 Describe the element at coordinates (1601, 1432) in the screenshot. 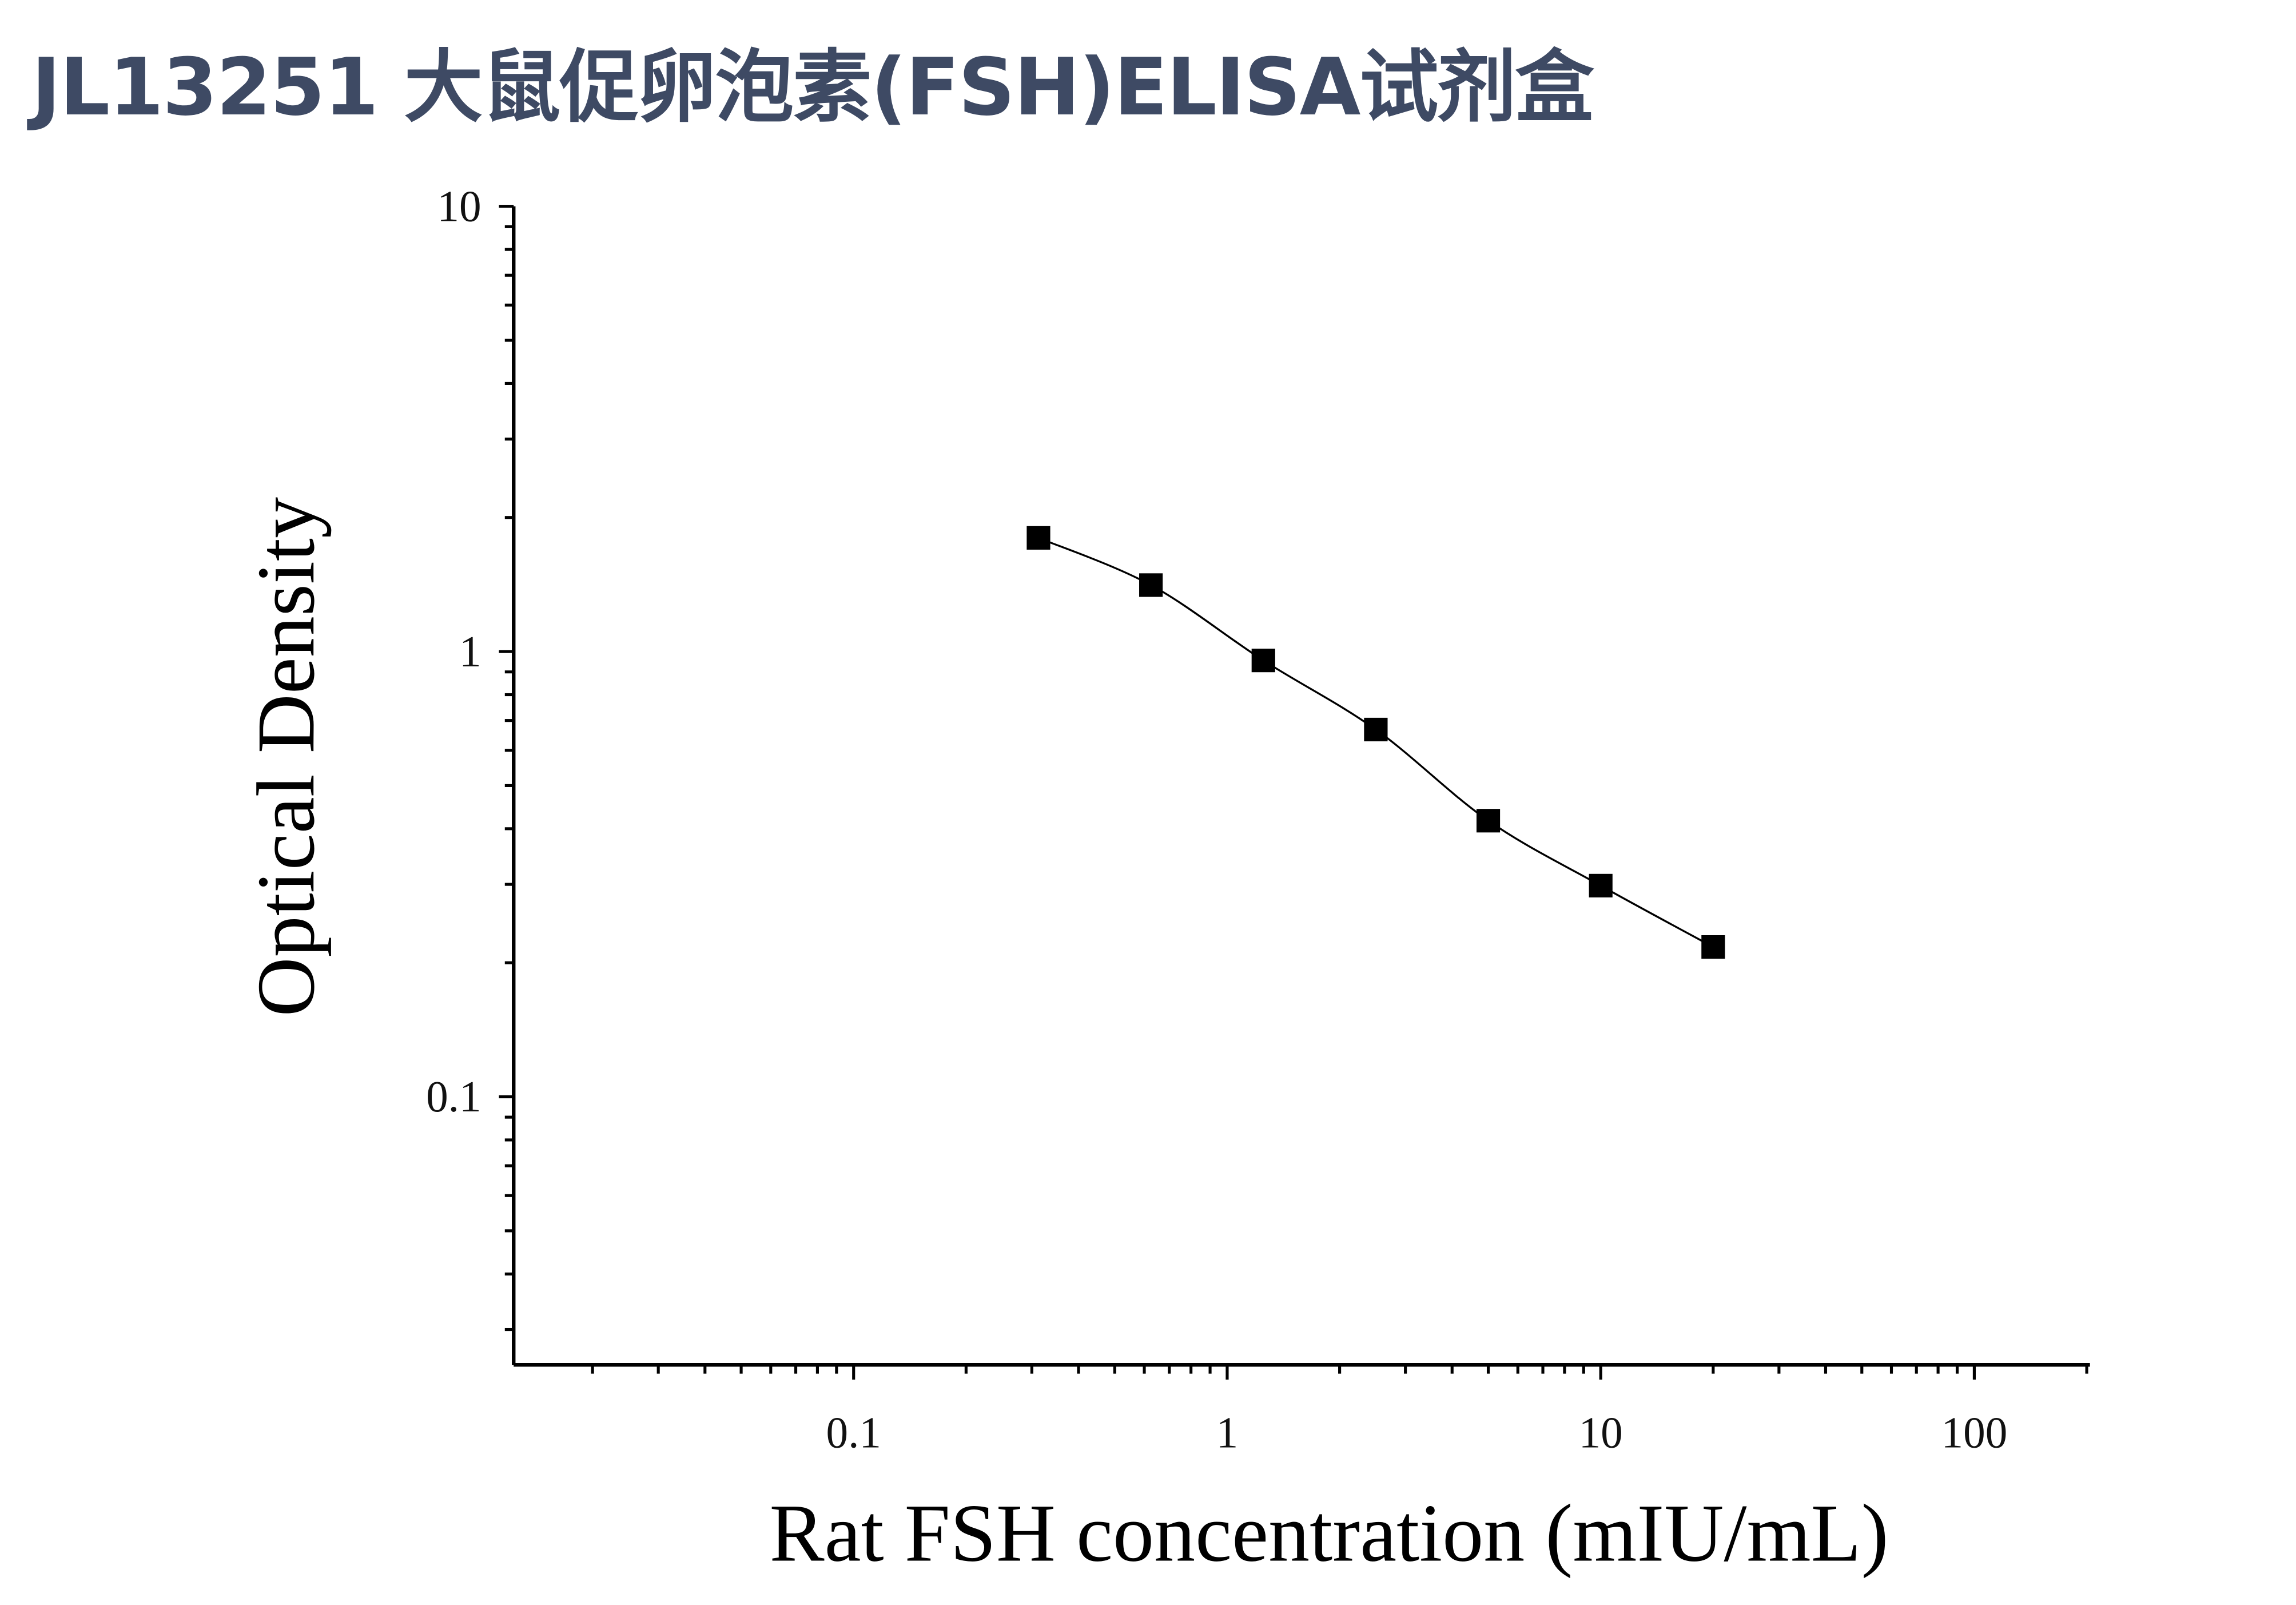

I see `x-tick-label: 10` at that location.